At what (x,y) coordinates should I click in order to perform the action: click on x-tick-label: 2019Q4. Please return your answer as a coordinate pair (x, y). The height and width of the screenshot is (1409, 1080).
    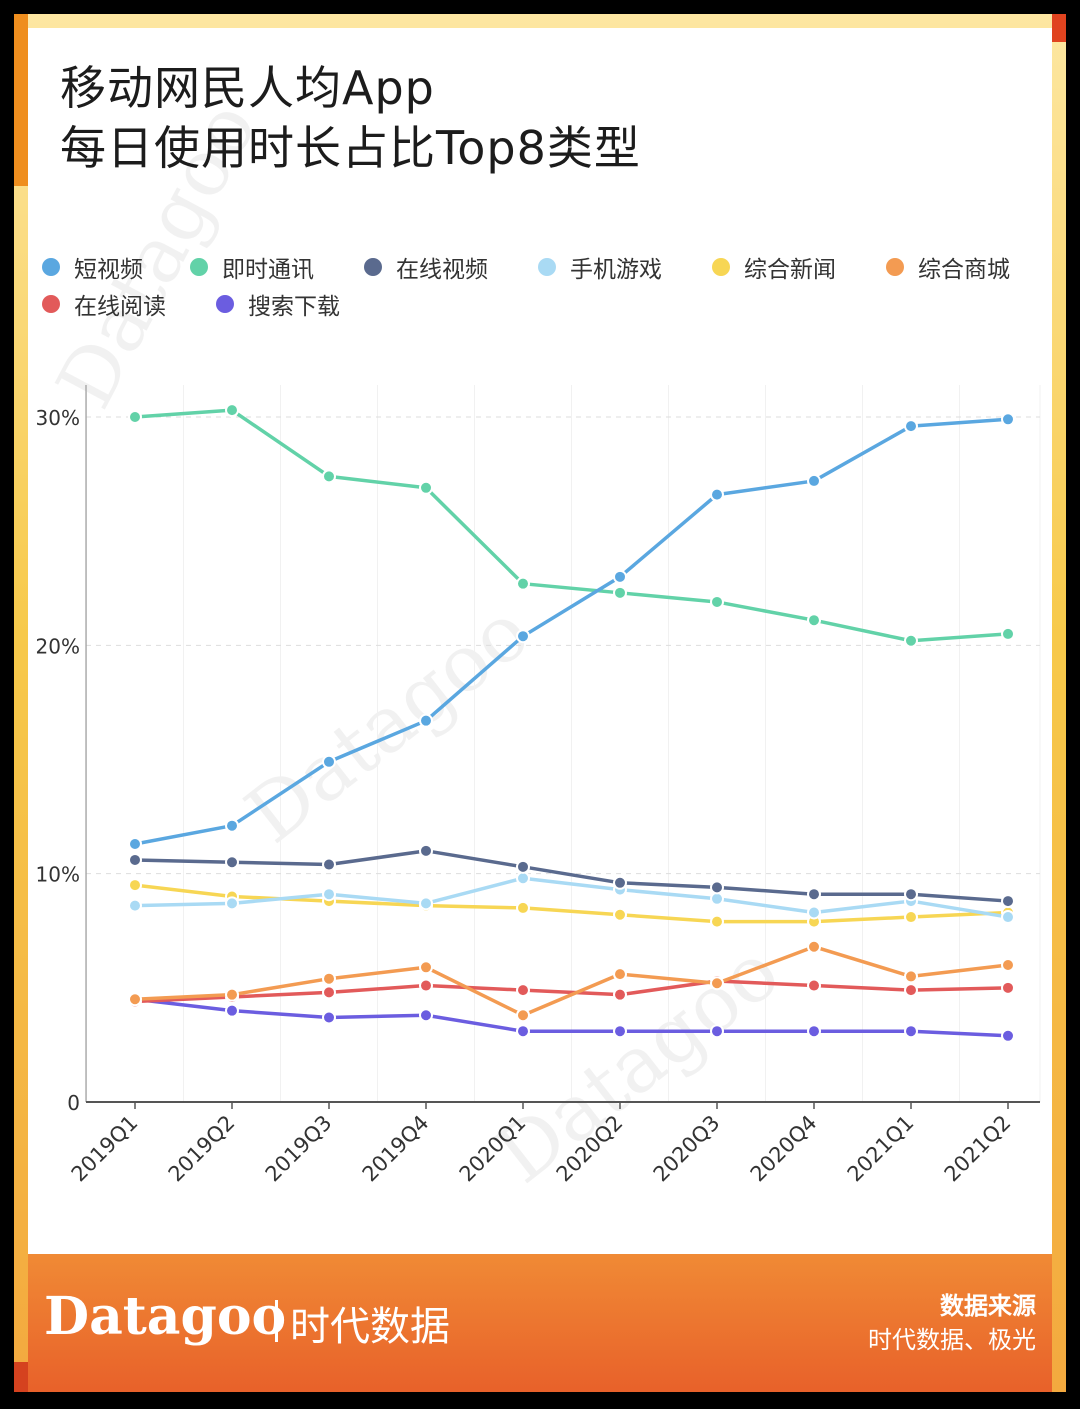
    Looking at the image, I should click on (396, 1149).